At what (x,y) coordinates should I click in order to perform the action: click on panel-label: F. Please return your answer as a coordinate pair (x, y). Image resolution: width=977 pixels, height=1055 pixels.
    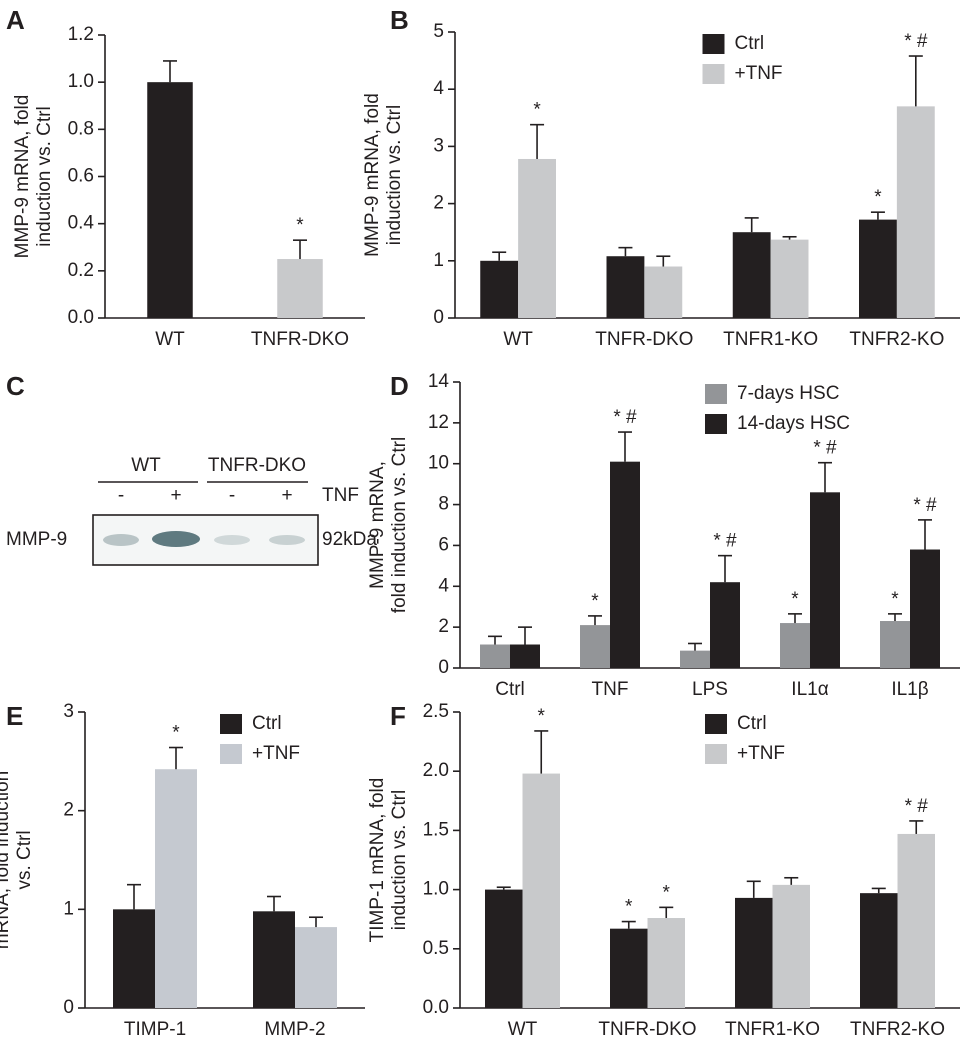
    Looking at the image, I should click on (398, 716).